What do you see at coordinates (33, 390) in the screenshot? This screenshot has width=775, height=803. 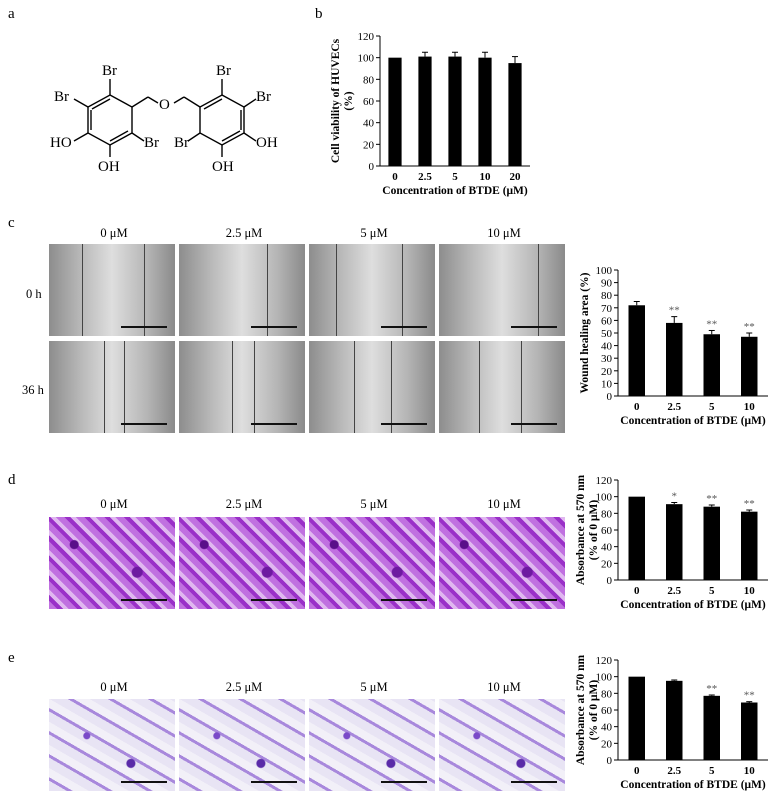 I see `time-label: 36 h` at bounding box center [33, 390].